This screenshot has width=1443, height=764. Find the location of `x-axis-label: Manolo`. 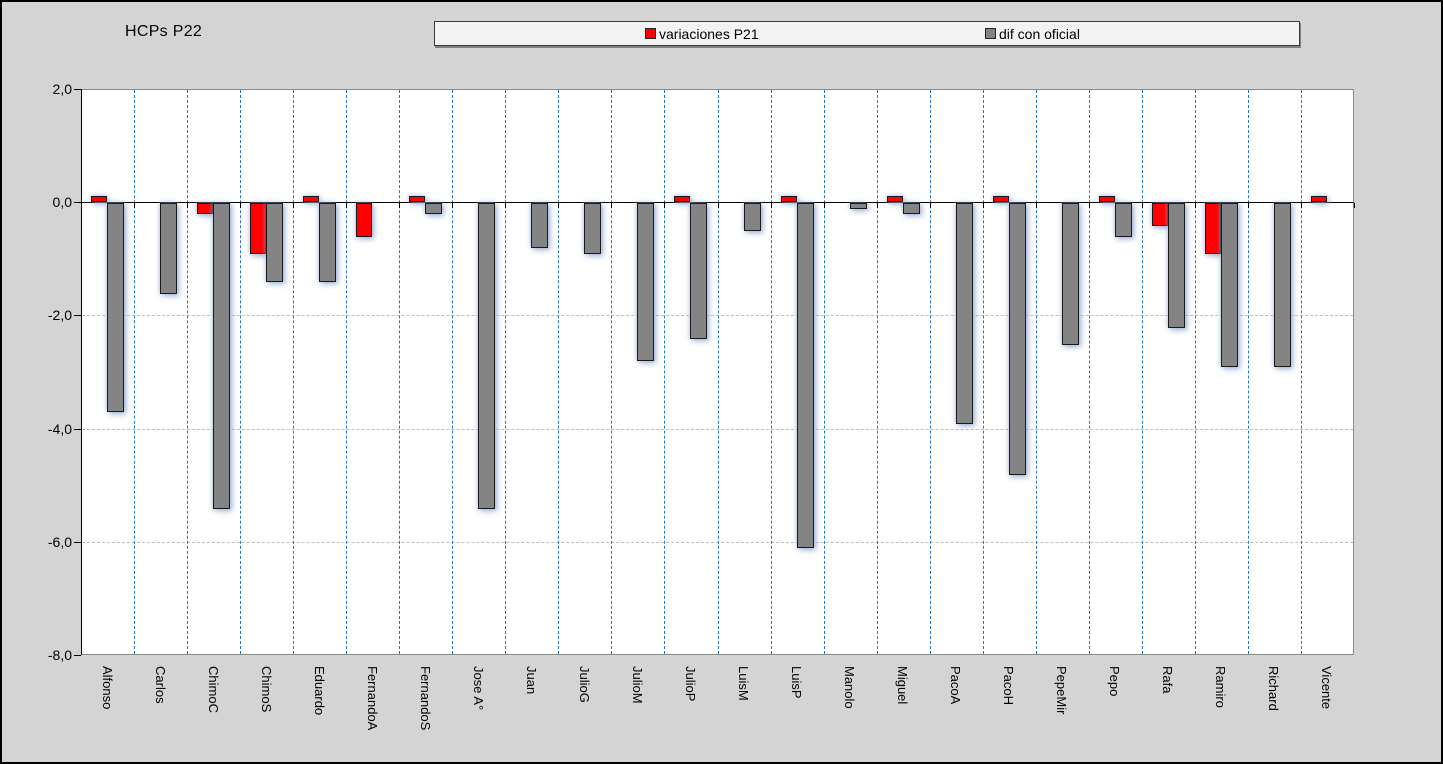

x-axis-label: Manolo is located at coordinates (849, 687).